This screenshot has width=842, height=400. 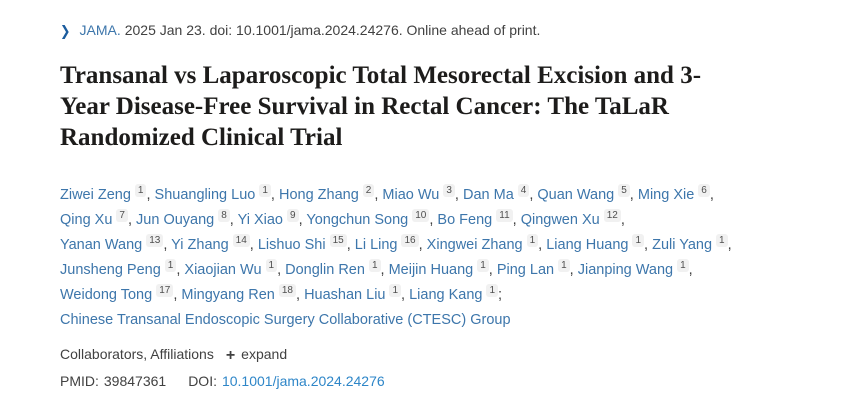 I want to click on author-link: Li Ling, so click(x=376, y=245).